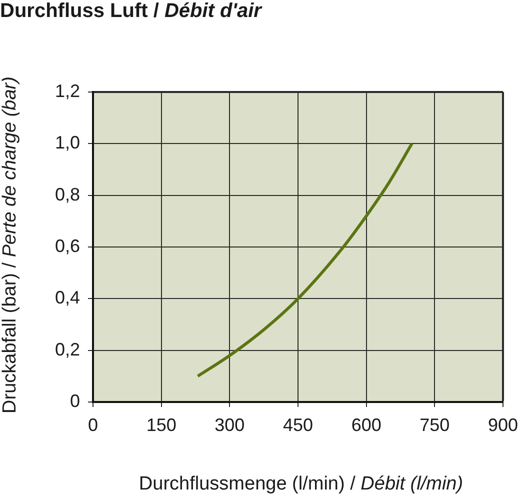 The height and width of the screenshot is (496, 532). I want to click on y-tick-label: 0,8, so click(67, 194).